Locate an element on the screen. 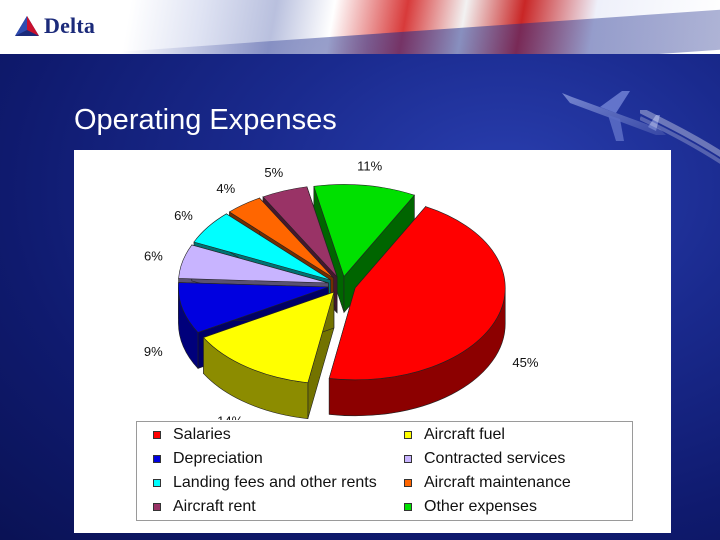 Image resolution: width=720 pixels, height=540 pixels. contrail-decoration is located at coordinates (680, 137).